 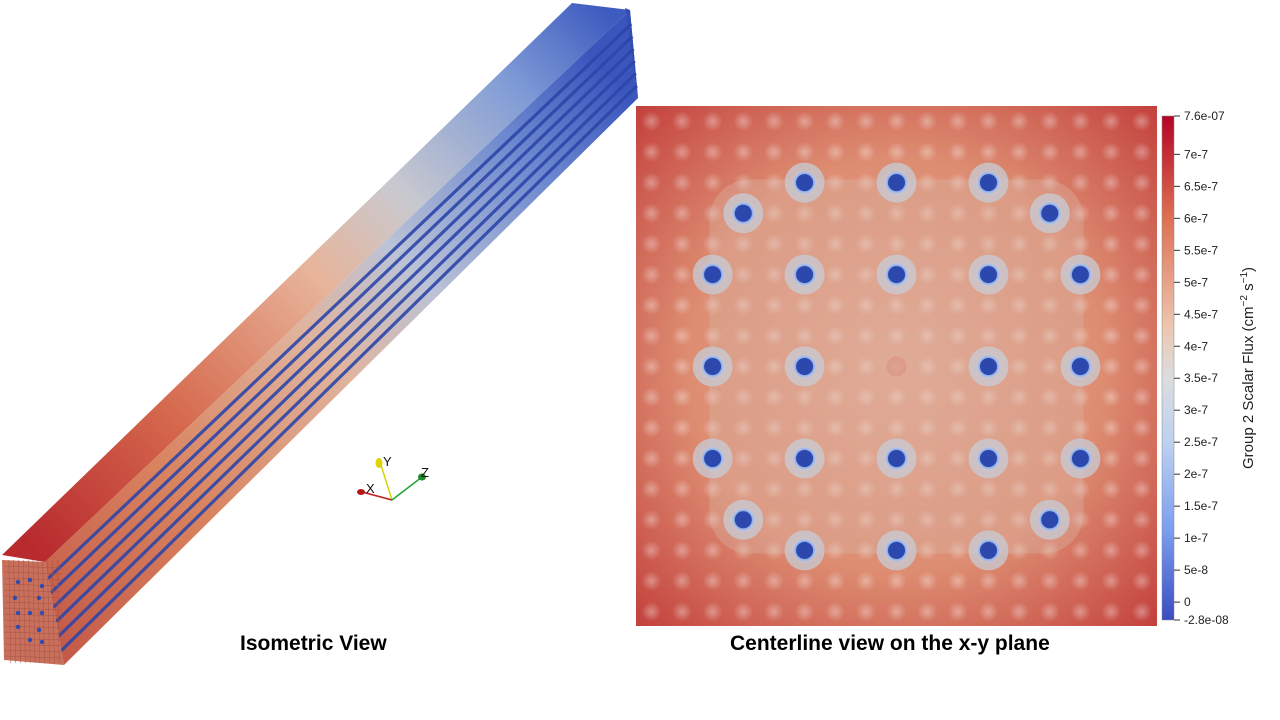 I want to click on y-axis-cone, so click(x=379, y=463).